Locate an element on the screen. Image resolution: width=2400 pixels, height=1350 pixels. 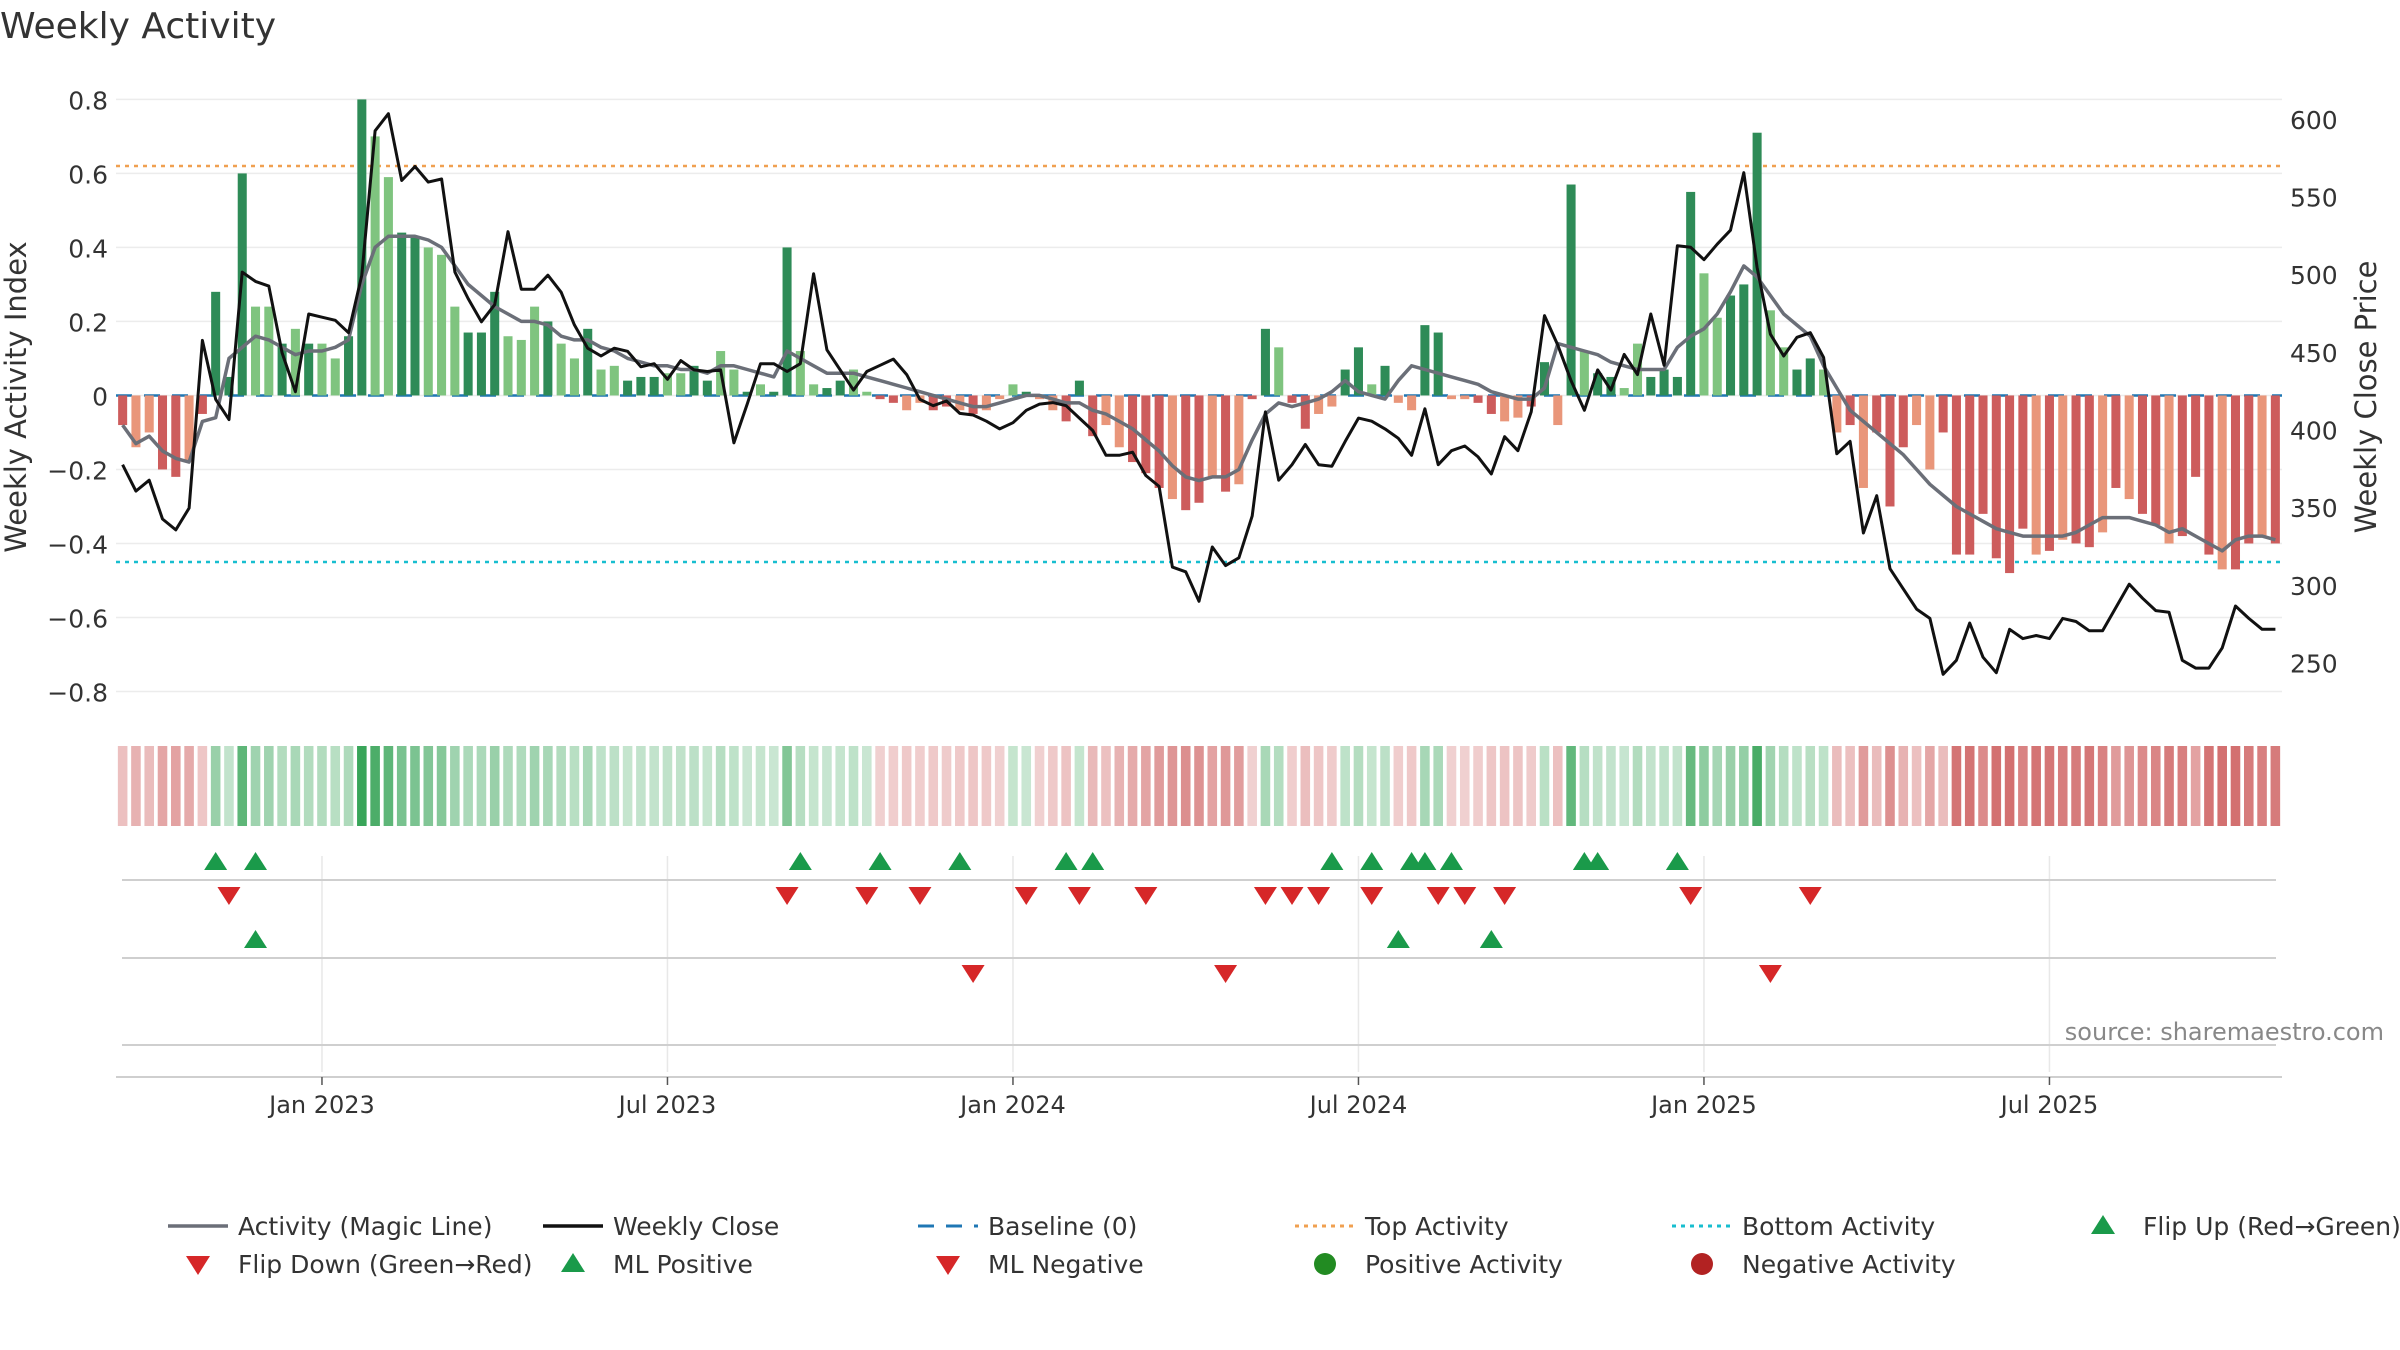
x-tick-label: Jan 2023 is located at coordinates (321, 1105).